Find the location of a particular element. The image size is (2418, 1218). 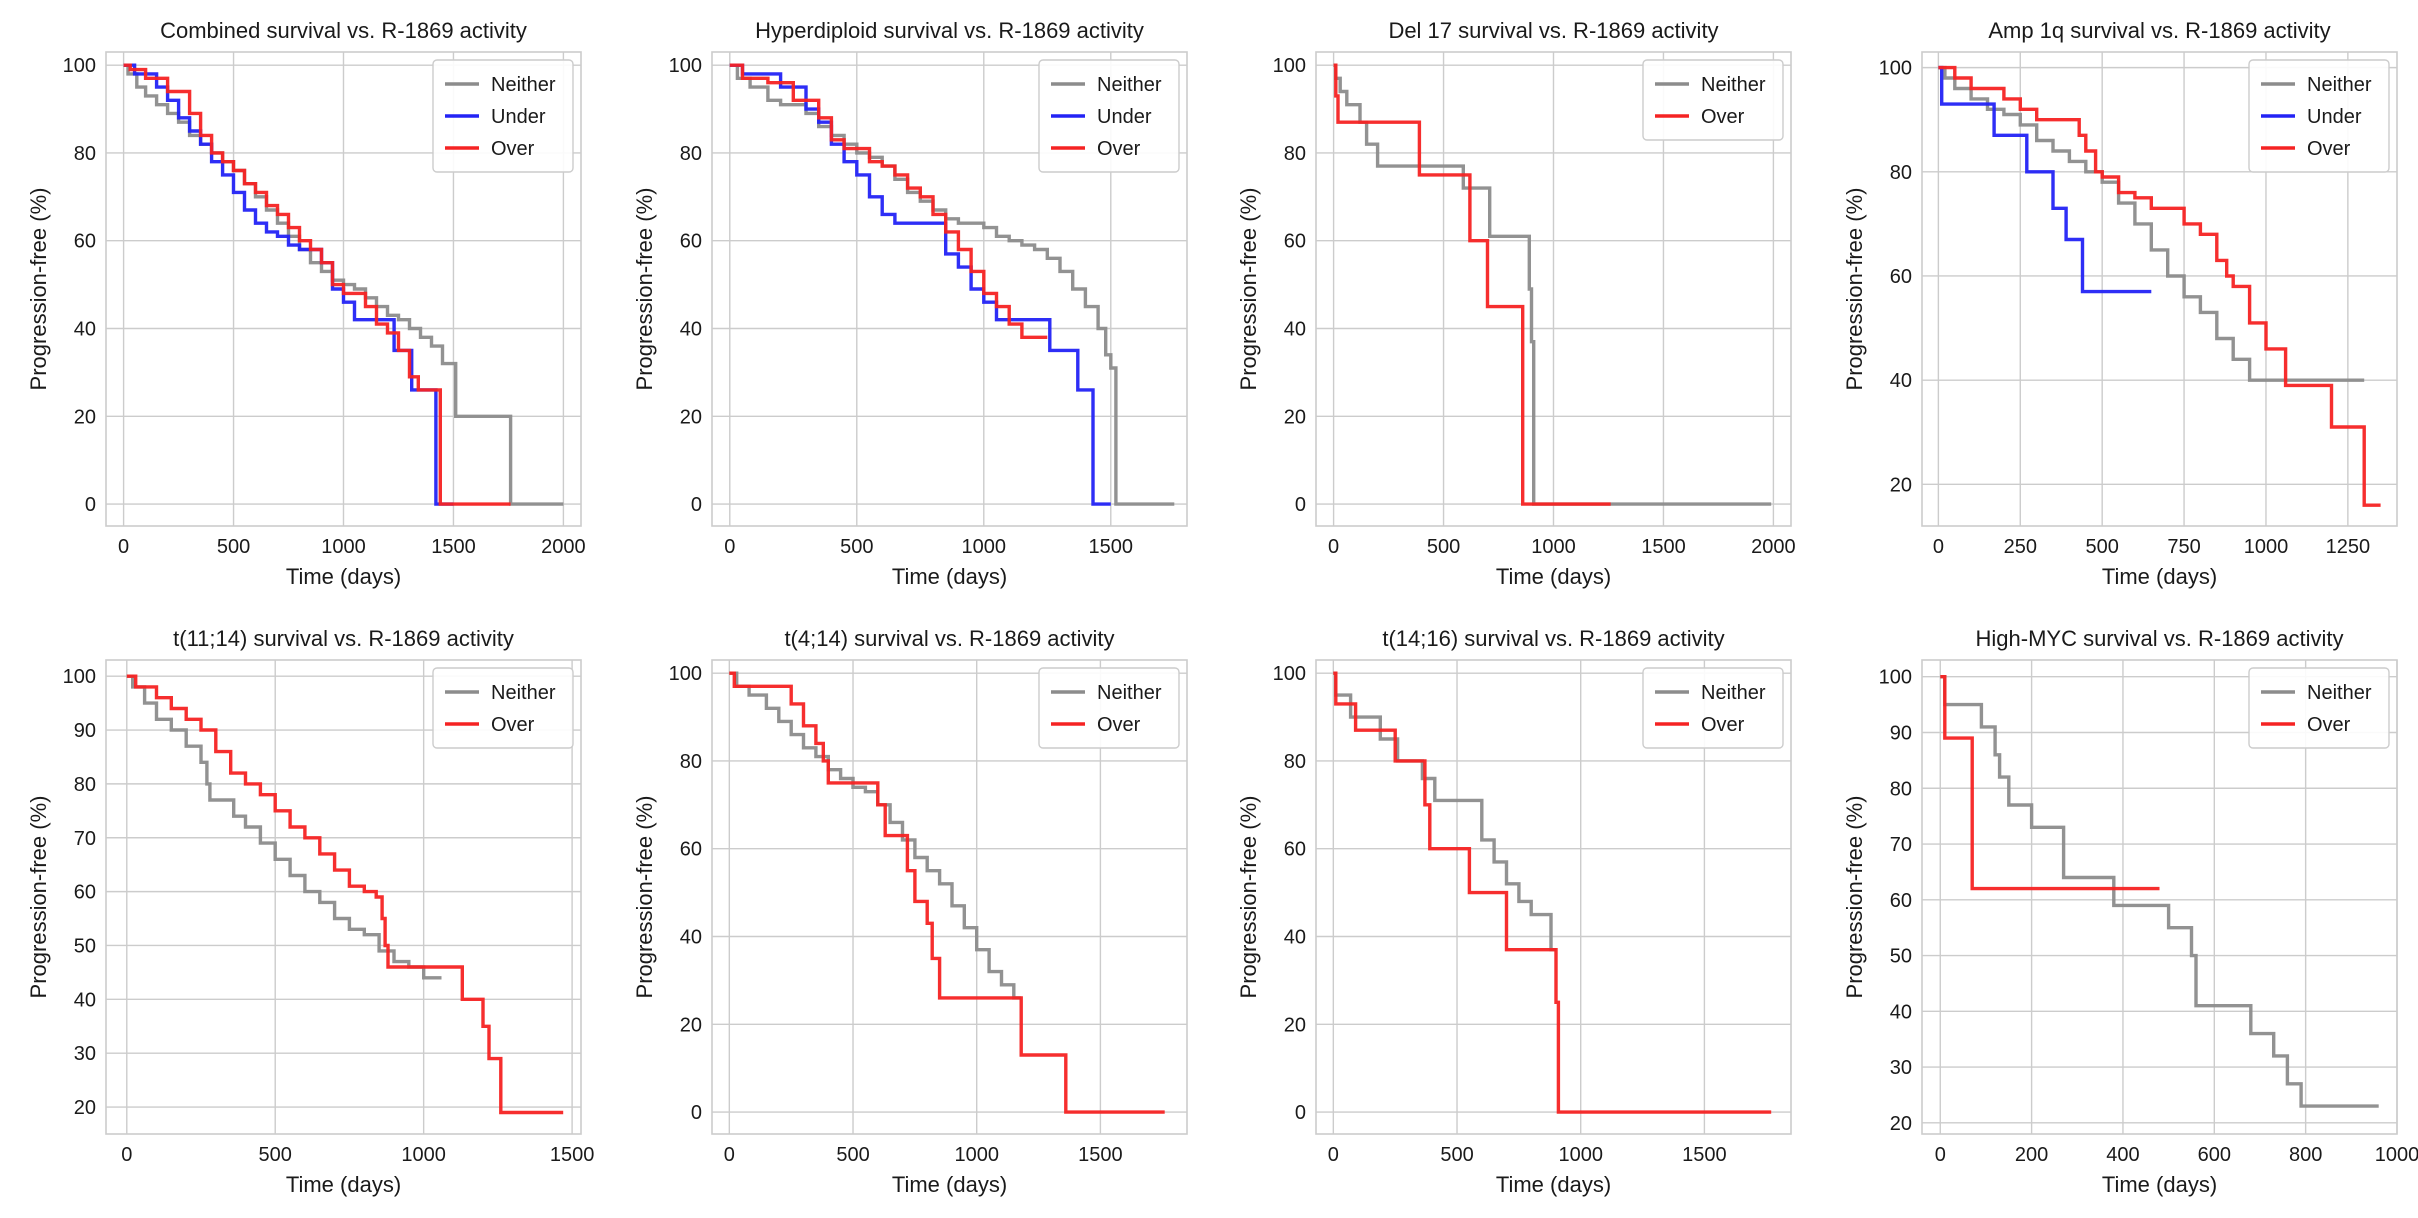

x-tick-label: 200 is located at coordinates (2031, 1155).